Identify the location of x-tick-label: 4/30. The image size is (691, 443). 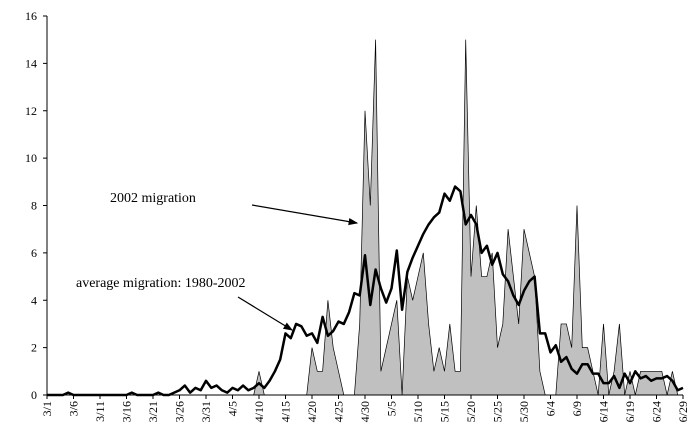
(365, 411).